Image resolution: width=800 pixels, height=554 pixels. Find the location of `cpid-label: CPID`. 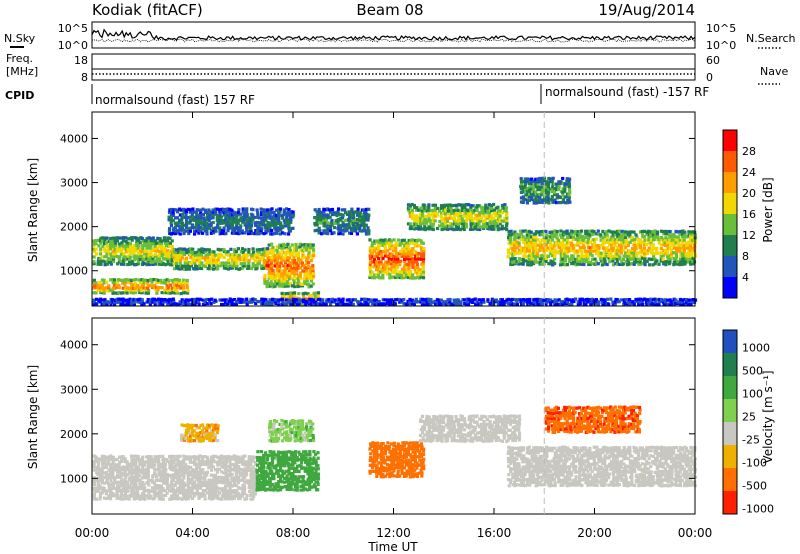

cpid-label: CPID is located at coordinates (19, 95).